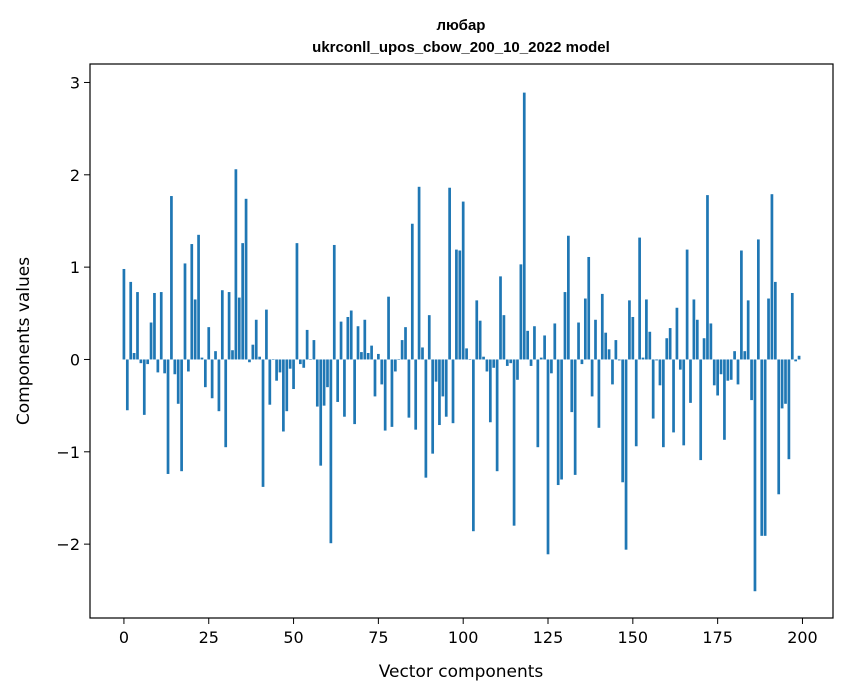  What do you see at coordinates (463, 637) in the screenshot?
I see `x-tick-label: 100` at bounding box center [463, 637].